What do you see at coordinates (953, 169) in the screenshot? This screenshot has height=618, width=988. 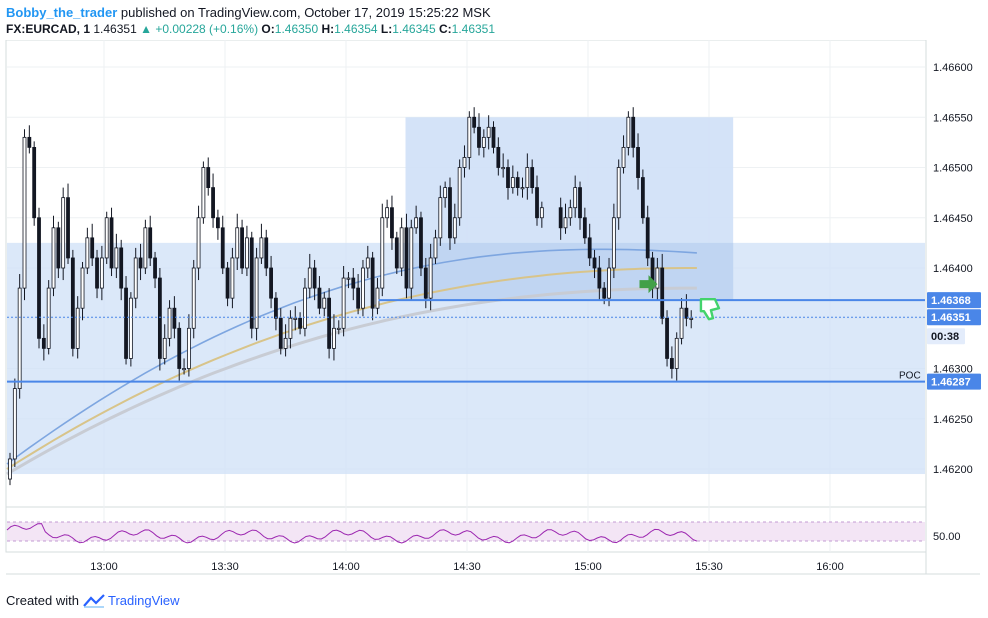 I see `price-tick-label: 1.46500` at bounding box center [953, 169].